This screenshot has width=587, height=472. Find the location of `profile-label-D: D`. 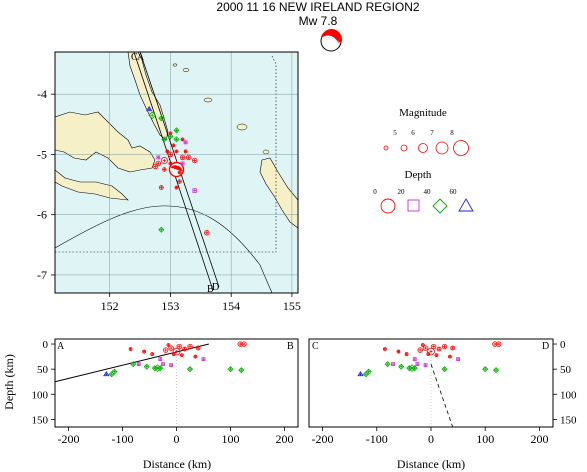

profile-label-D: D is located at coordinates (215, 287).